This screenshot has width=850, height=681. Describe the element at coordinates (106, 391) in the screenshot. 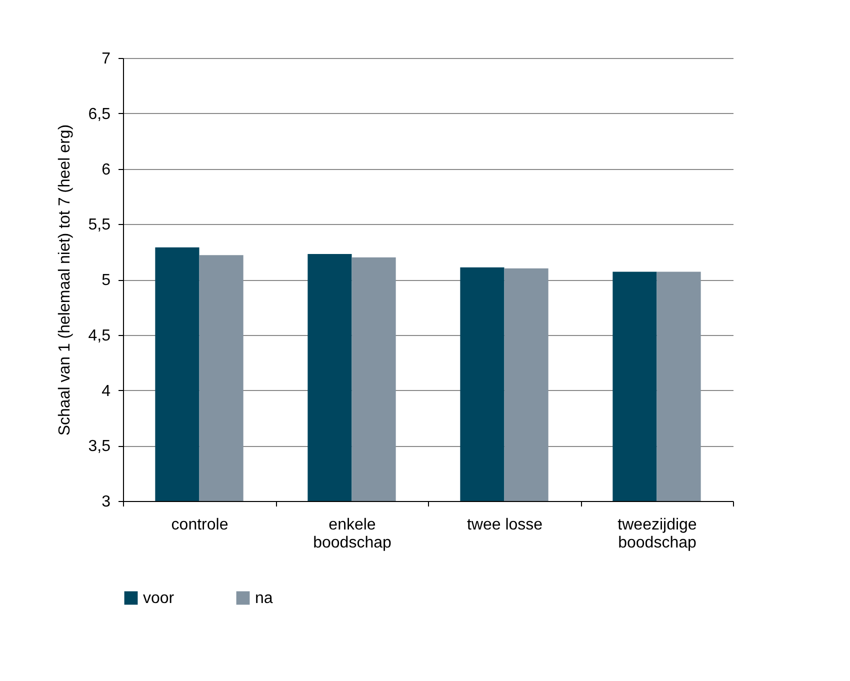

I see `y-tick-label: 4` at that location.